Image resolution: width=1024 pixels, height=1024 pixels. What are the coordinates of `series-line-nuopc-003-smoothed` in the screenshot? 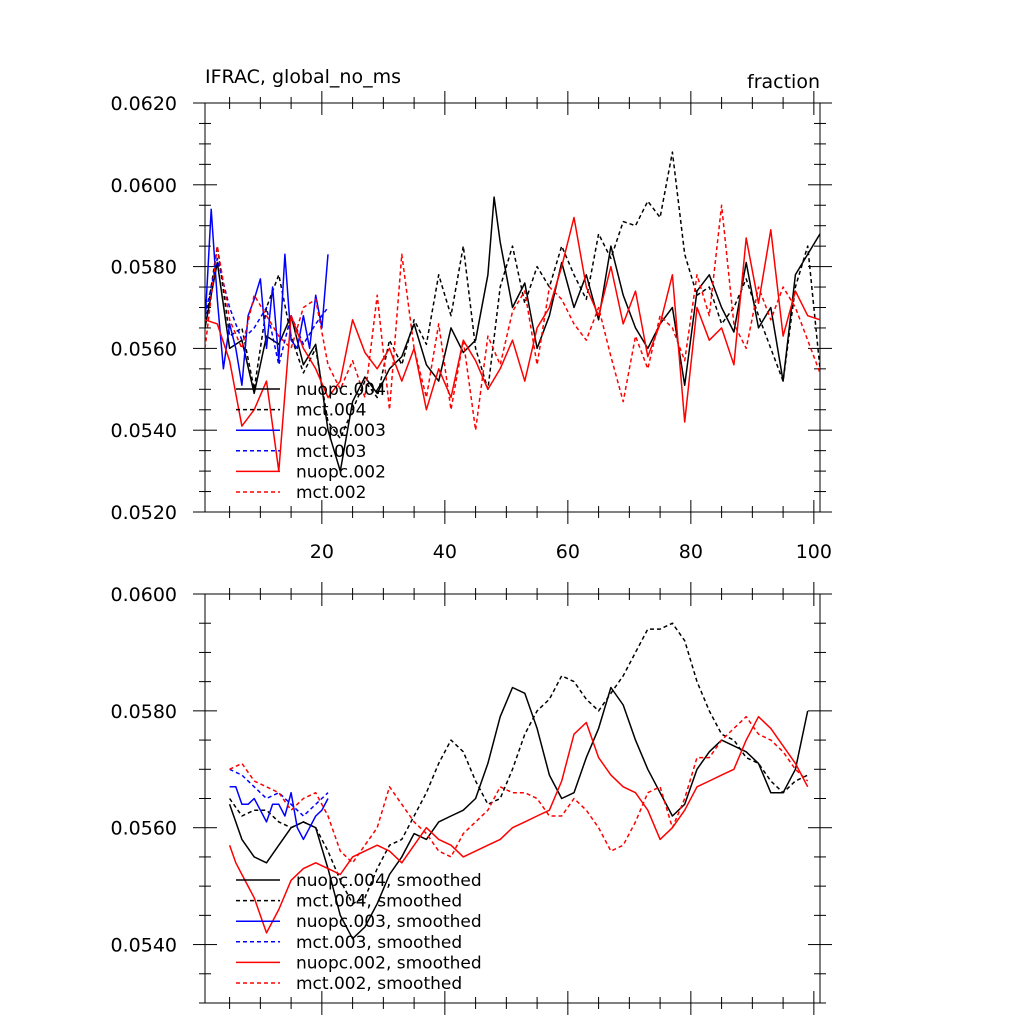 It's located at (279, 813).